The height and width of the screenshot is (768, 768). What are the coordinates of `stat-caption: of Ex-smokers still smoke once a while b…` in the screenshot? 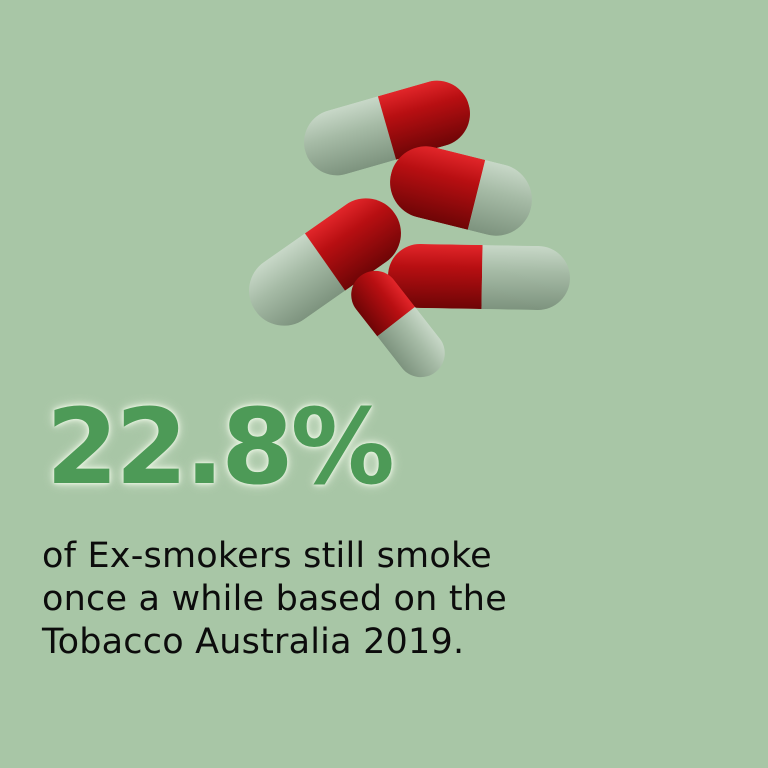 It's located at (372, 599).